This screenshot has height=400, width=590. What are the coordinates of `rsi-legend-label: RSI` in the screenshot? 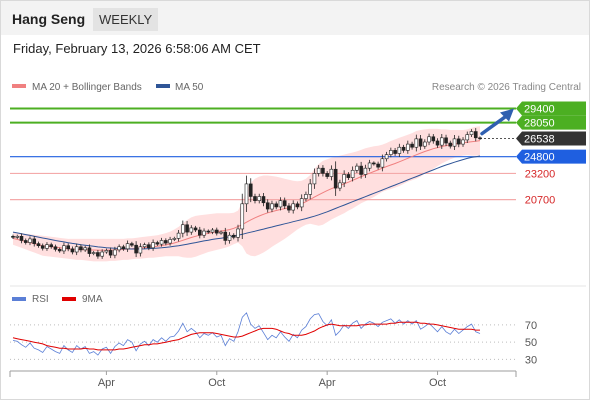 It's located at (40, 299).